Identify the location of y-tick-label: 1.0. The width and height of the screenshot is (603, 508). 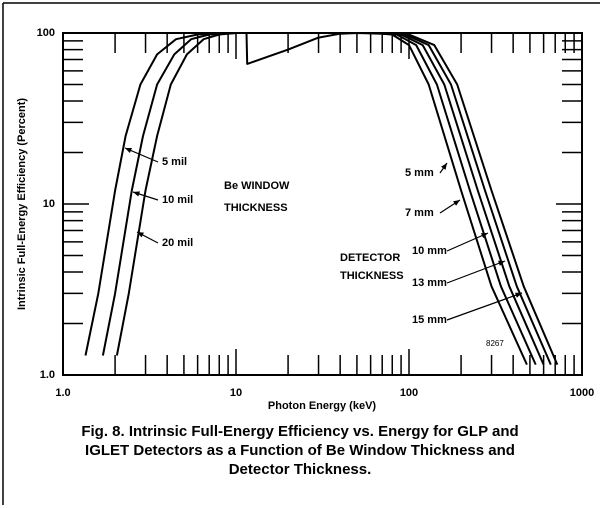
(47, 375).